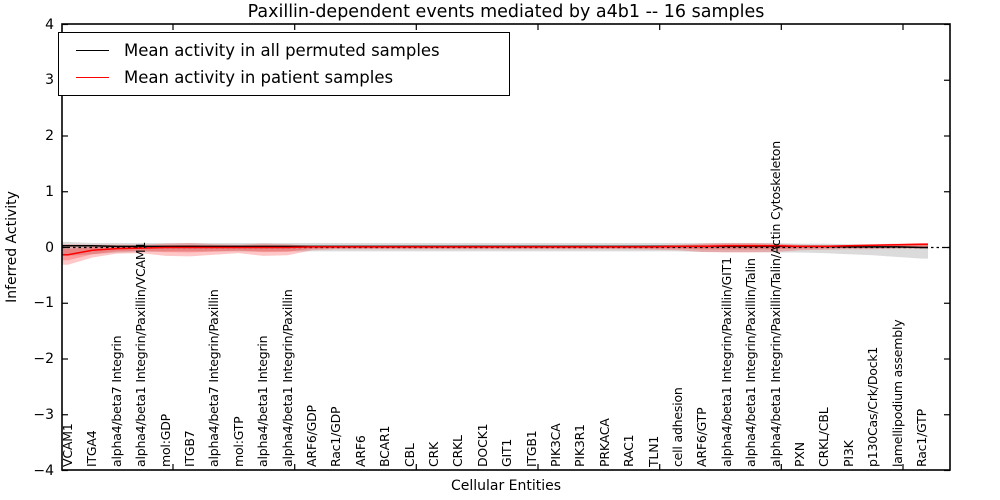 Image resolution: width=1000 pixels, height=500 pixels. What do you see at coordinates (43, 470) in the screenshot?
I see `y-tick-label: −4` at bounding box center [43, 470].